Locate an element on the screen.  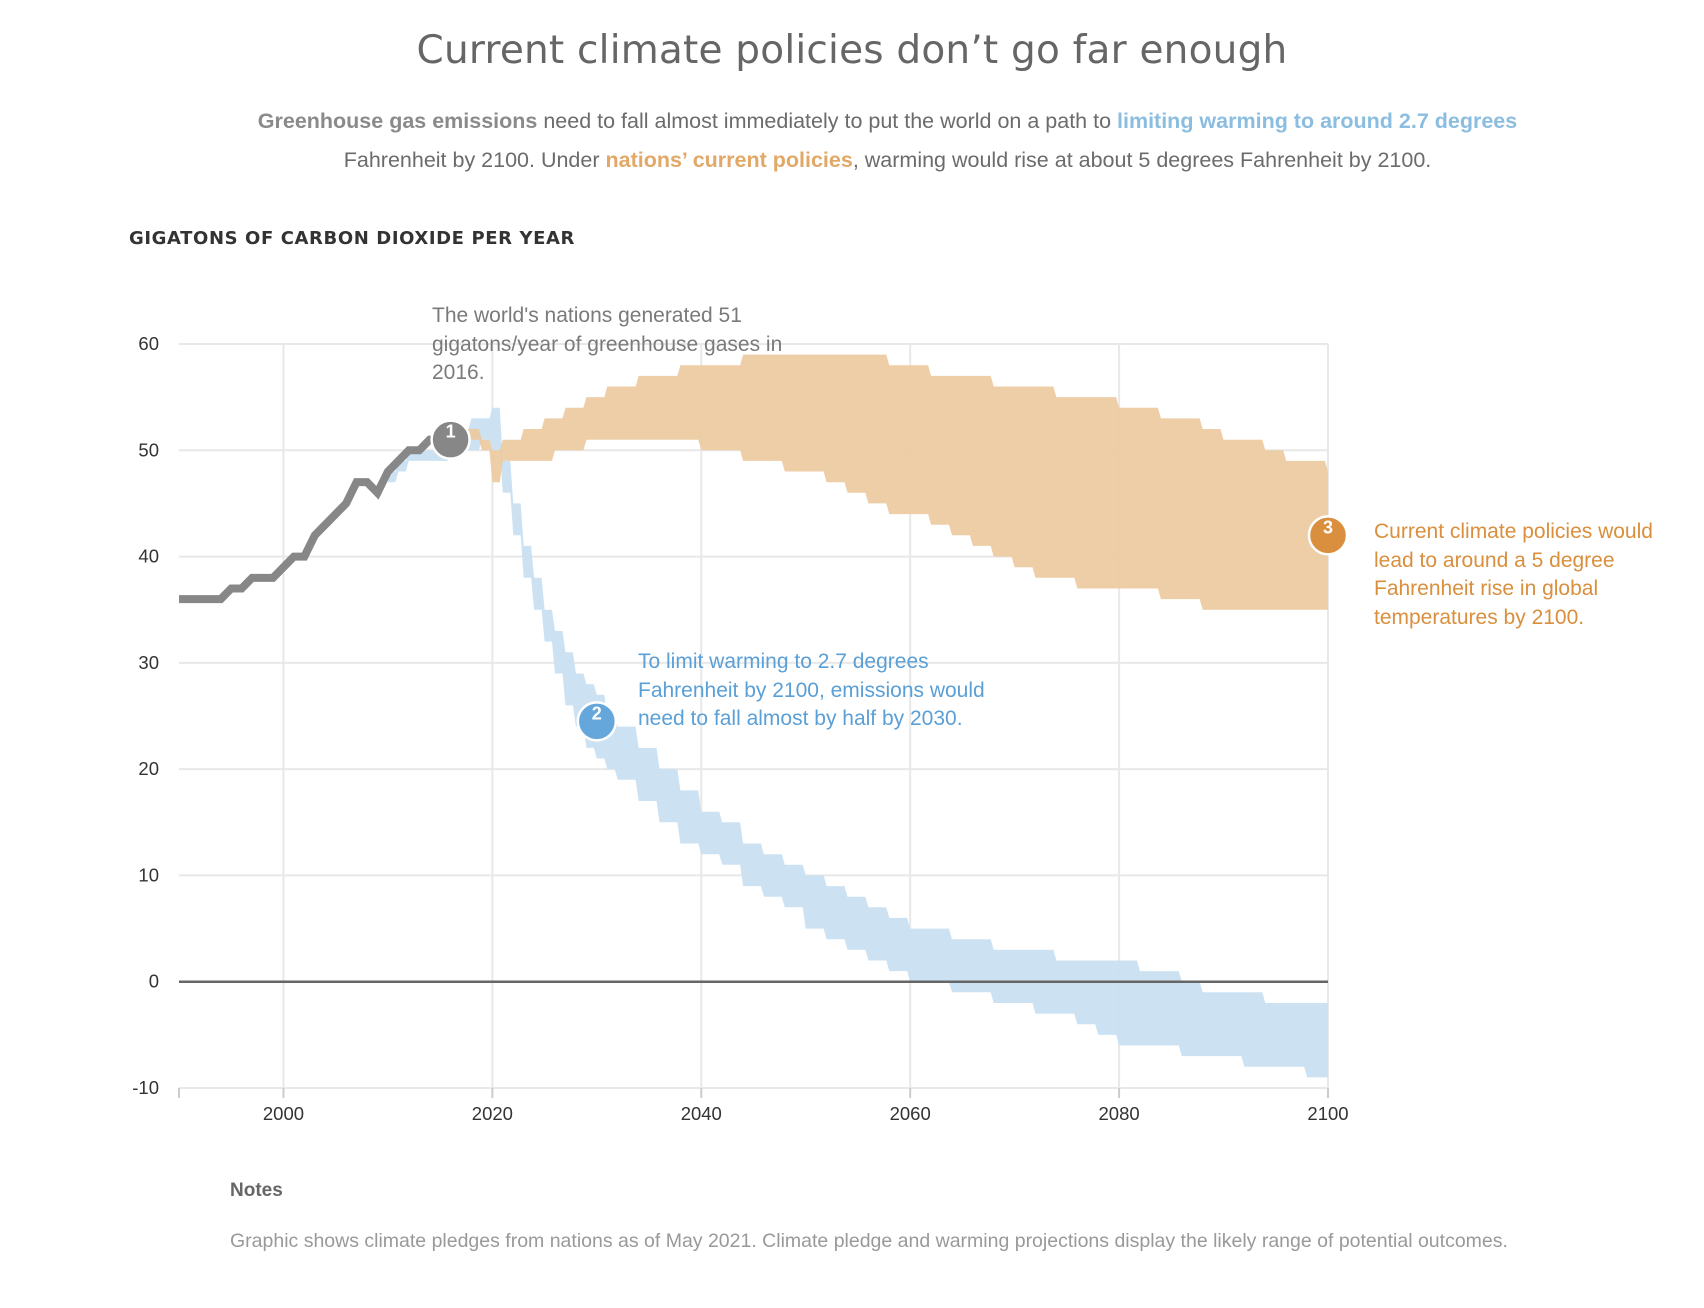
y-tick-label: 20 is located at coordinates (148, 768).